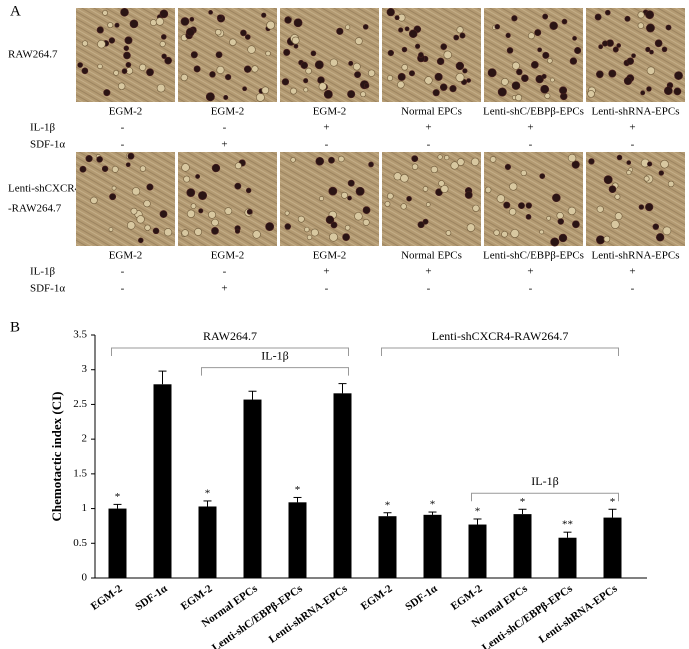 This screenshot has height=649, width=689. Describe the element at coordinates (85, 578) in the screenshot. I see `y-tick-label: 0` at that location.